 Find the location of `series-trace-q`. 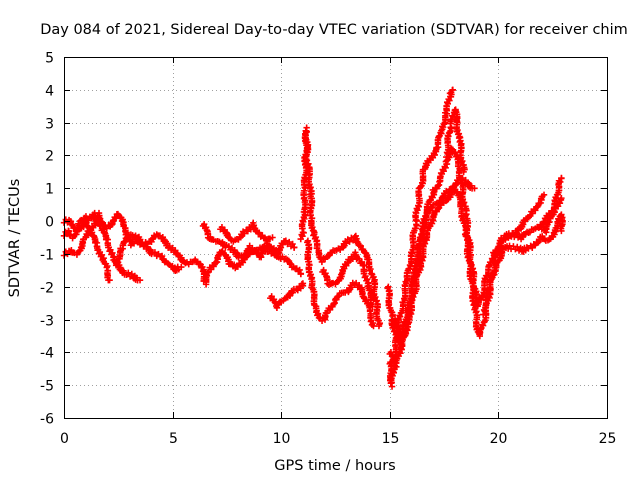

series-trace-q is located at coordinates (551, 205).